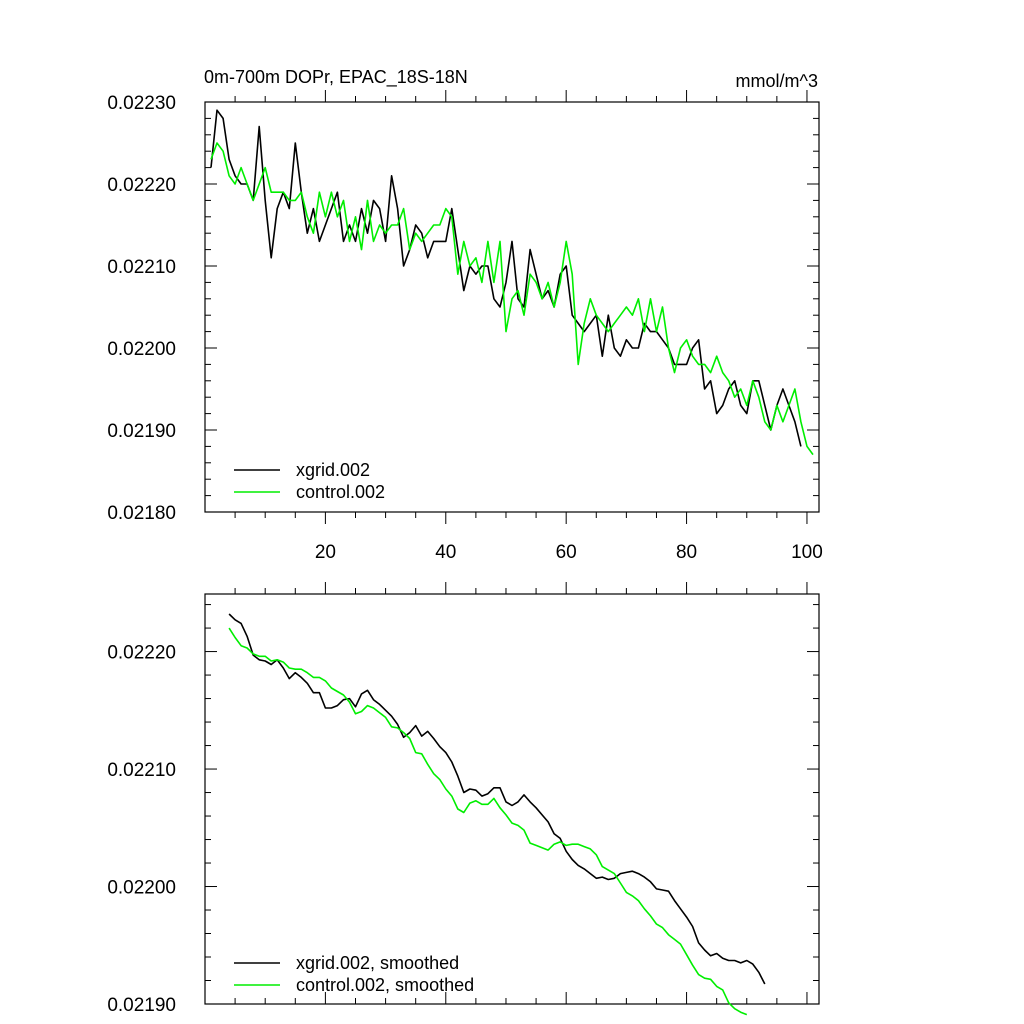 Image resolution: width=1024 pixels, height=1024 pixels. I want to click on x-tick-label: 60, so click(566, 552).